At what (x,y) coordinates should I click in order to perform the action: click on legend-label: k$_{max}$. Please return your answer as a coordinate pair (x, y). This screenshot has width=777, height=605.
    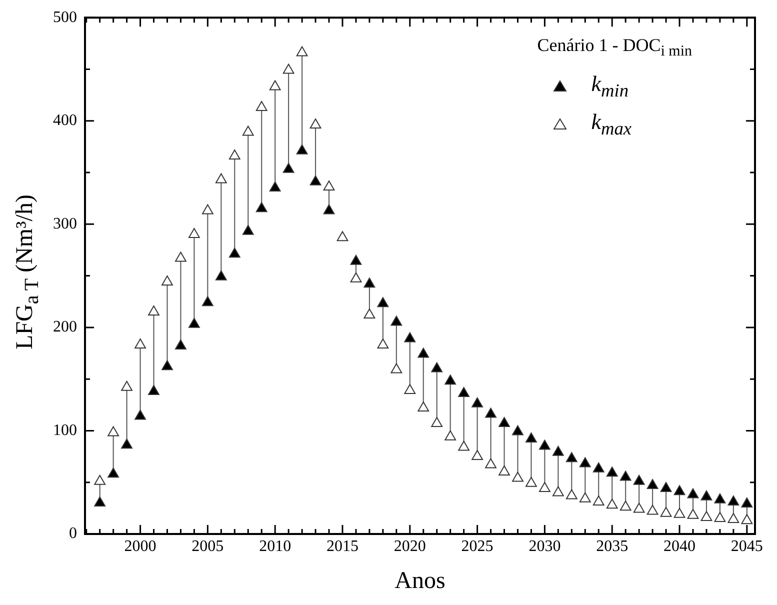
    Looking at the image, I should click on (611, 124).